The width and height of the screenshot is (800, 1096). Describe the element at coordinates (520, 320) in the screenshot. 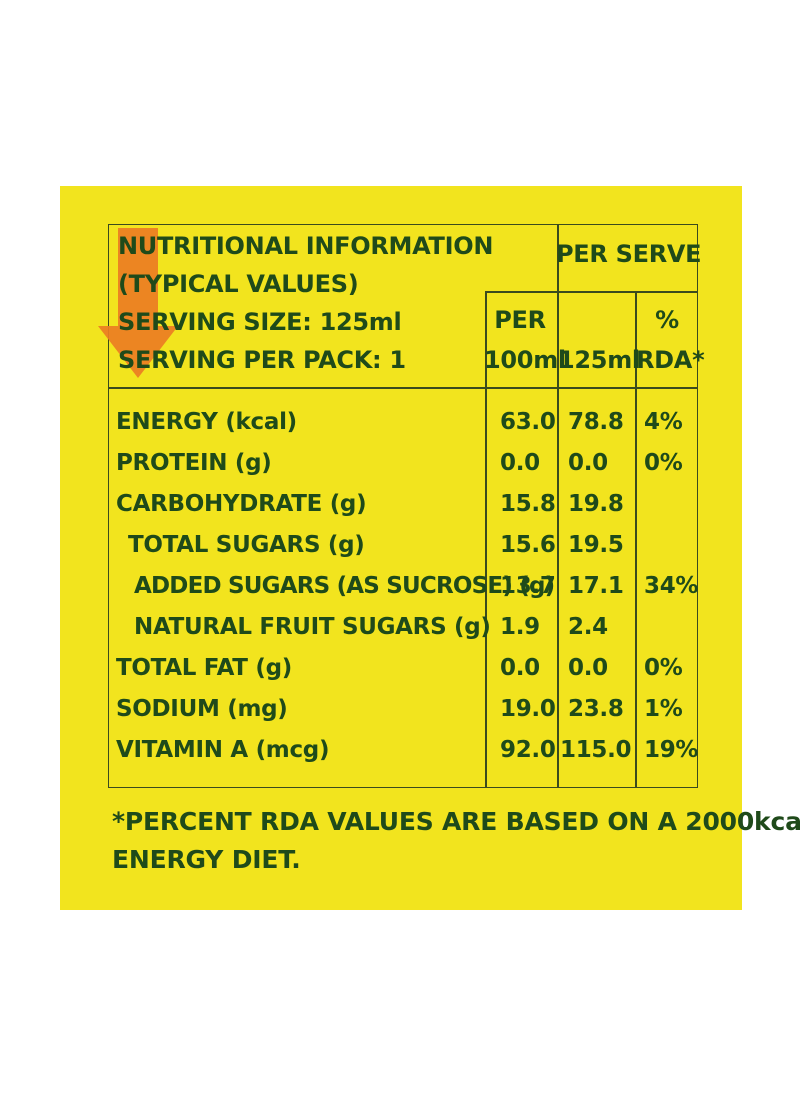

I see `col-per100-line1: PER` at that location.